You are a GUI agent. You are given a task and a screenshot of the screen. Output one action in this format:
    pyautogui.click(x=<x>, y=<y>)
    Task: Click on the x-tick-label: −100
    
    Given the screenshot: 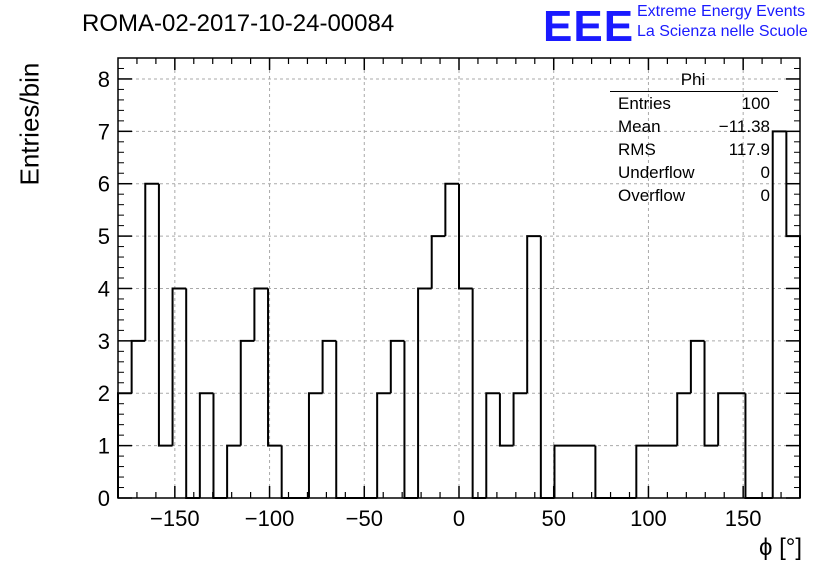 What is the action you would take?
    pyautogui.click(x=270, y=518)
    